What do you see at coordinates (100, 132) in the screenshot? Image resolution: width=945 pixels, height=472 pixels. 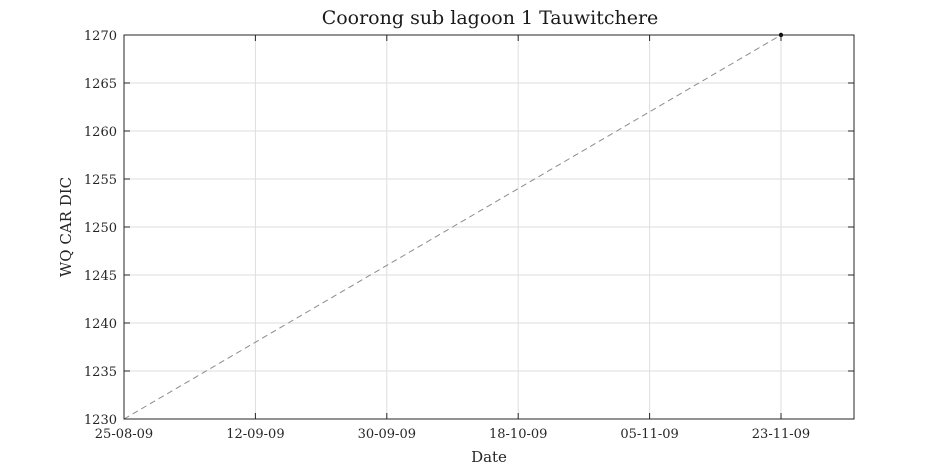 I see `y-tick-label: 1260` at bounding box center [100, 132].